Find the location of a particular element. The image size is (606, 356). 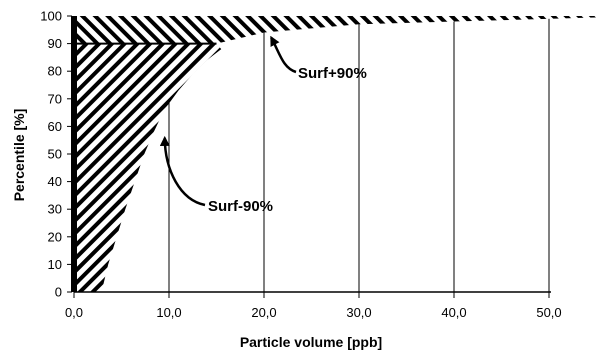

annotation-arrow-surf-plus90 is located at coordinates (283, 54).